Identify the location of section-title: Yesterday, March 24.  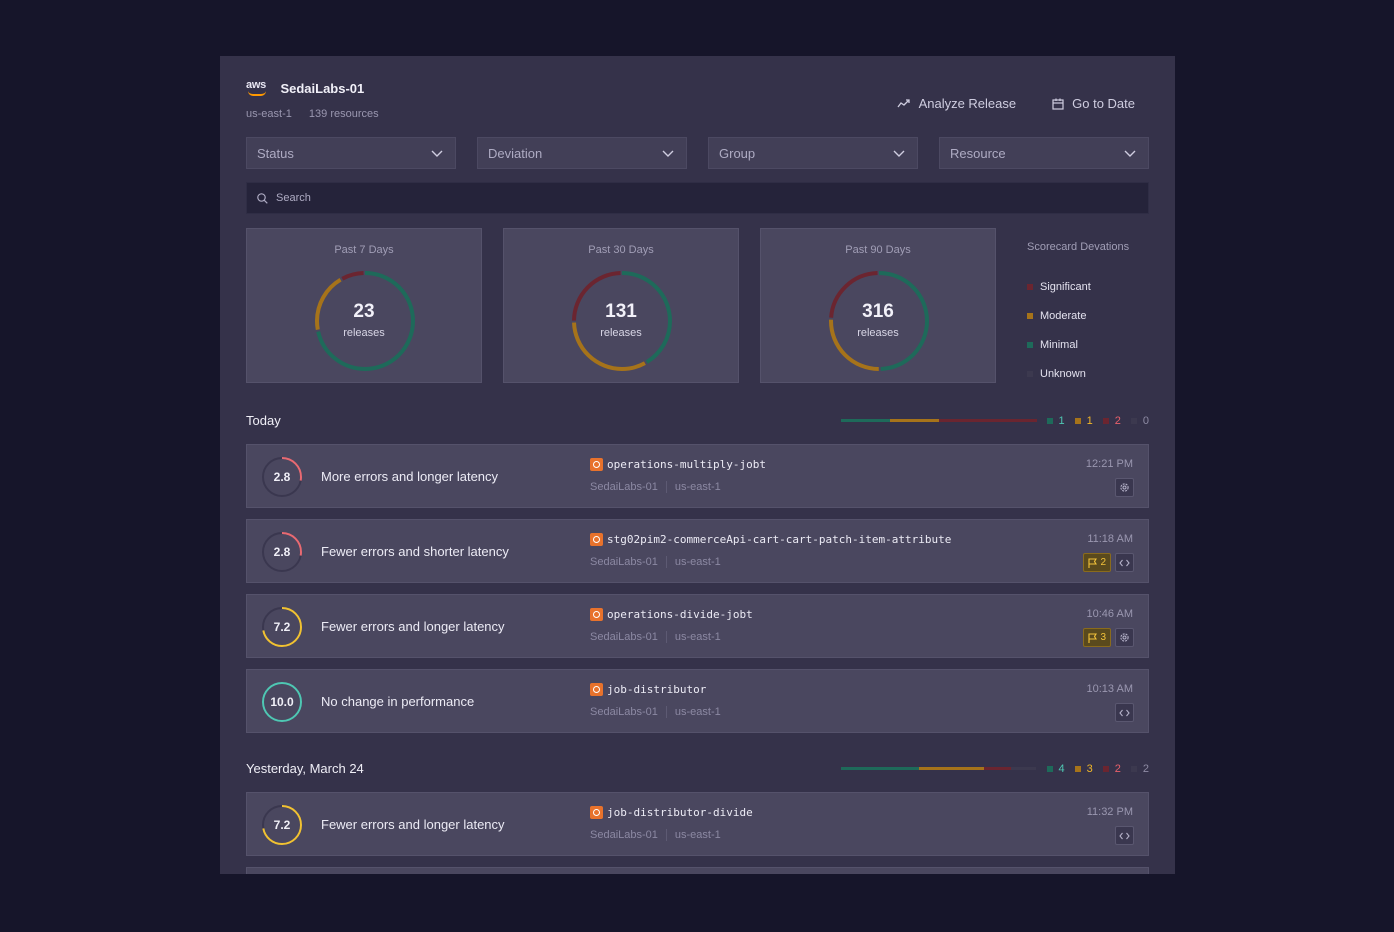
(305, 768).